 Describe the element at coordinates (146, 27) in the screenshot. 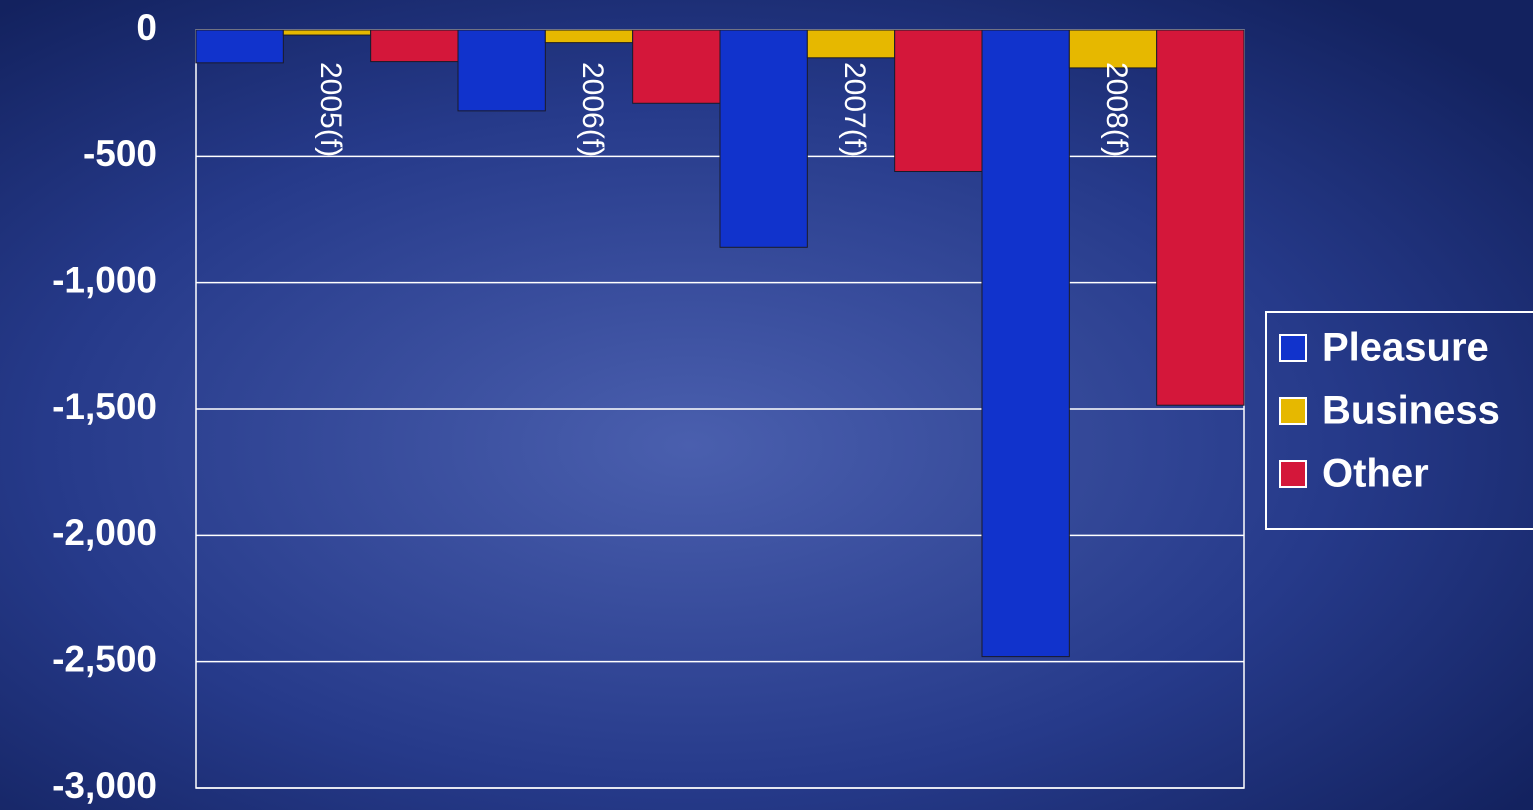

I see `y-tick-label: 0` at that location.